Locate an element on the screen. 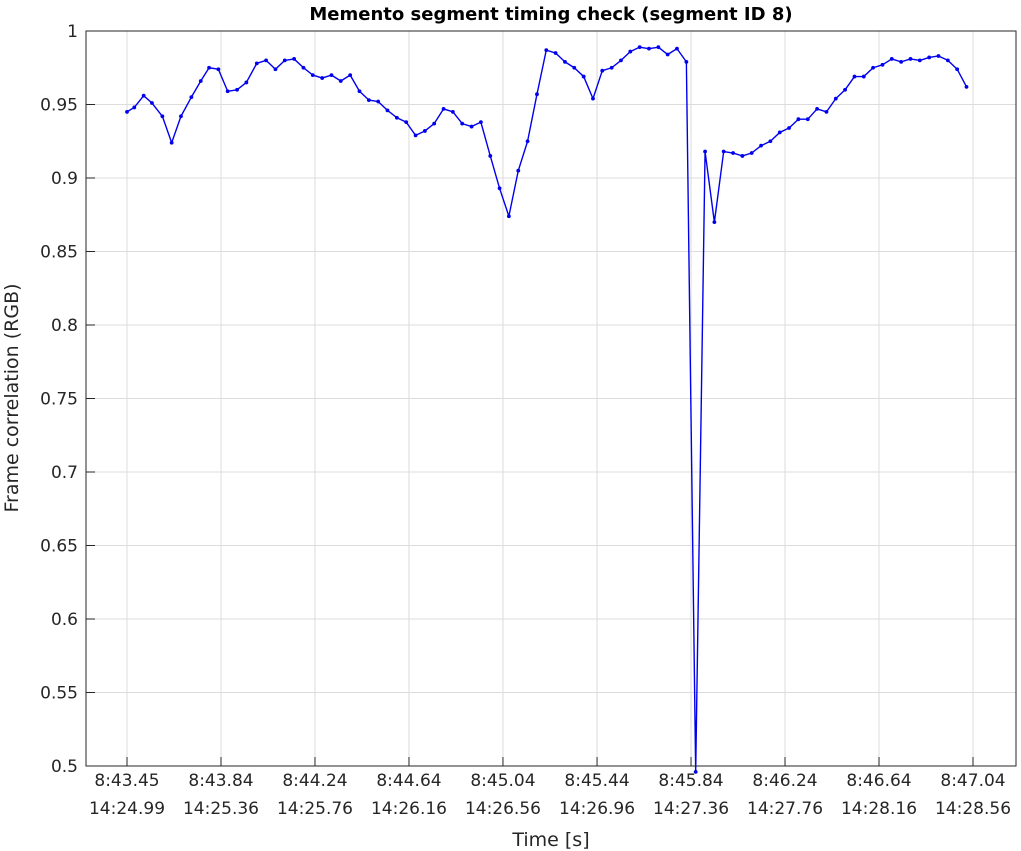 This screenshot has width=1021, height=851. x-tick-label-clock: 14:28.16 is located at coordinates (879, 809).